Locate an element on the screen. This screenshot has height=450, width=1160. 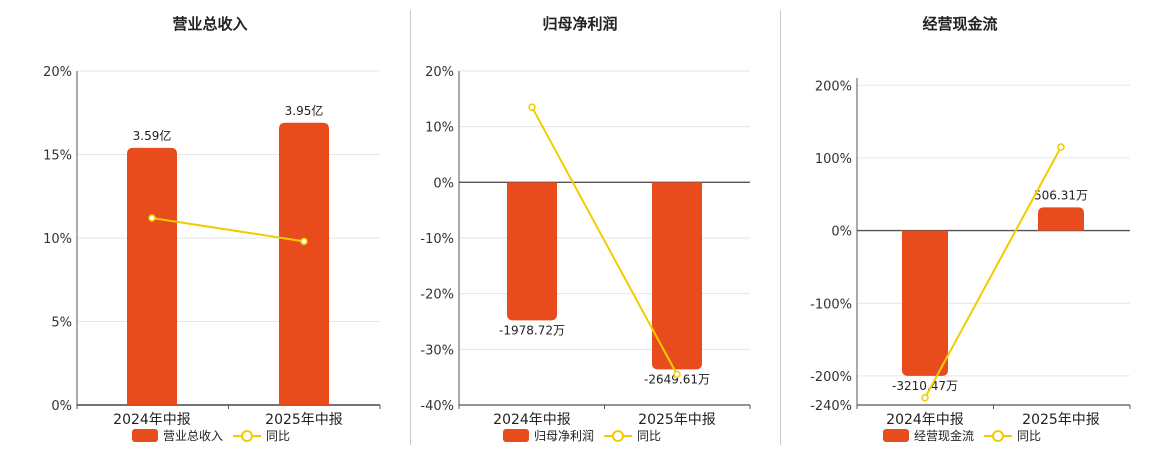
chart-title-1: 营业总收入 is located at coordinates (209, 24).